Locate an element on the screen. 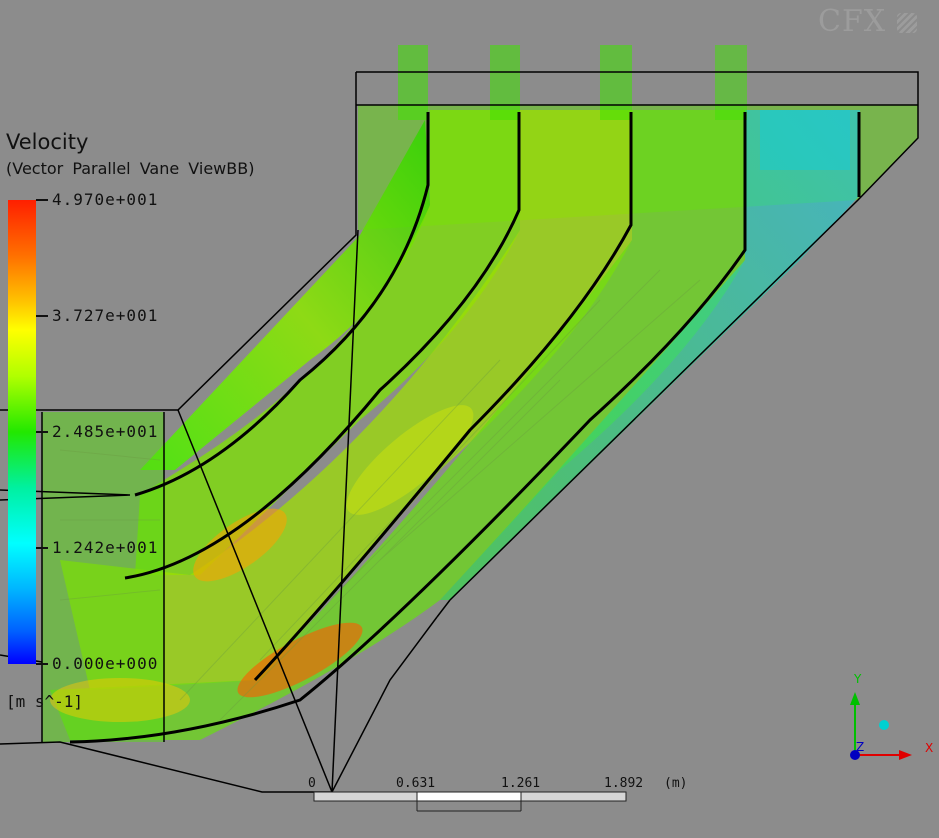 Image resolution: width=939 pixels, height=838 pixels. z-axis-label: Z is located at coordinates (860, 747).